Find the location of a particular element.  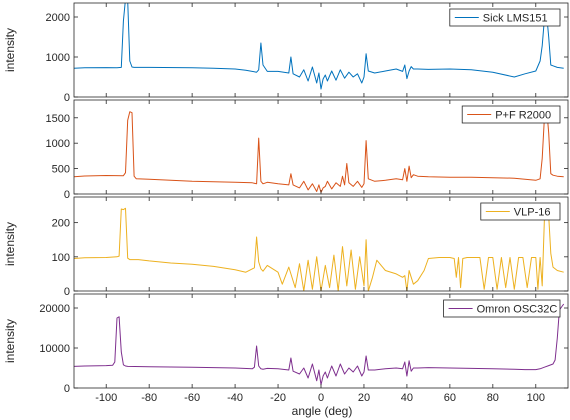

y-tick-label: 100 is located at coordinates (61, 258).